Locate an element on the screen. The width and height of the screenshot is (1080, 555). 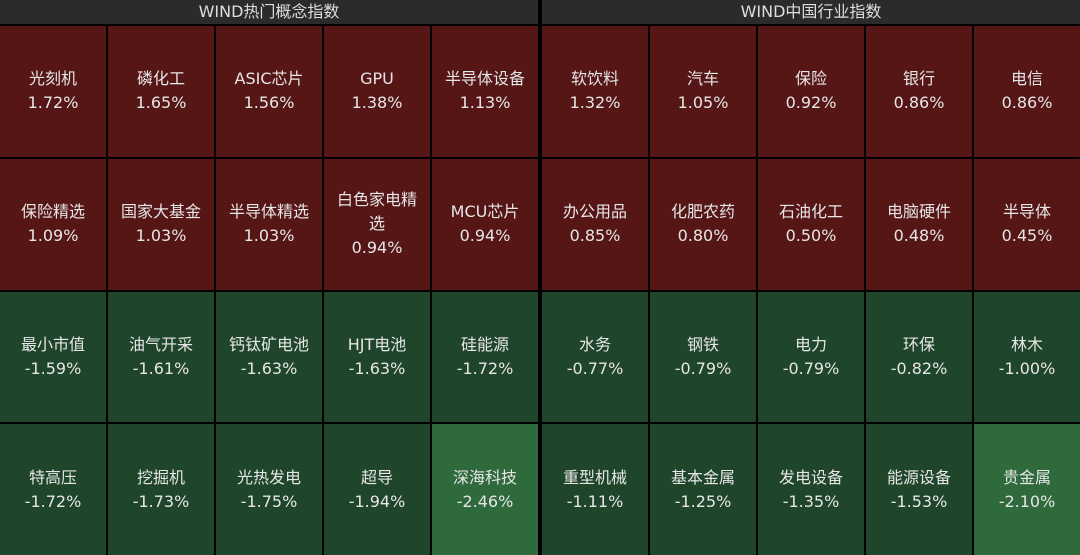
tile-name: 化肥农药 is located at coordinates (702, 212).